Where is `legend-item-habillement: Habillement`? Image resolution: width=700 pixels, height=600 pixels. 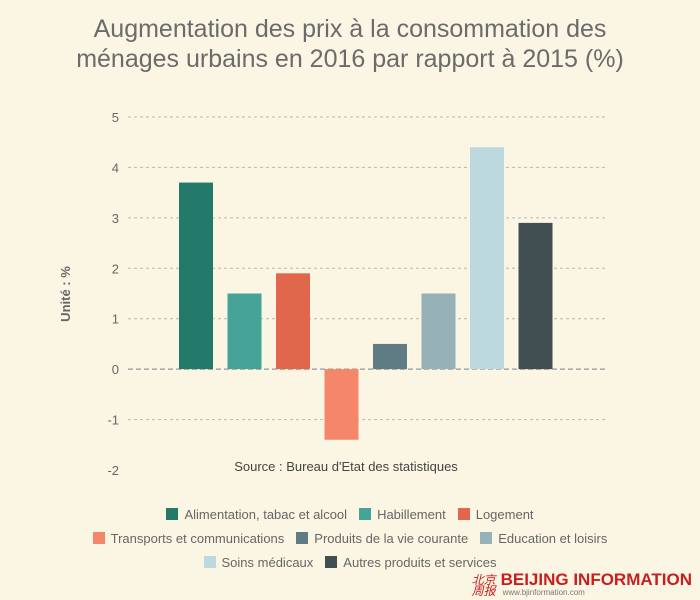 legend-item-habillement: Habillement is located at coordinates (402, 514).